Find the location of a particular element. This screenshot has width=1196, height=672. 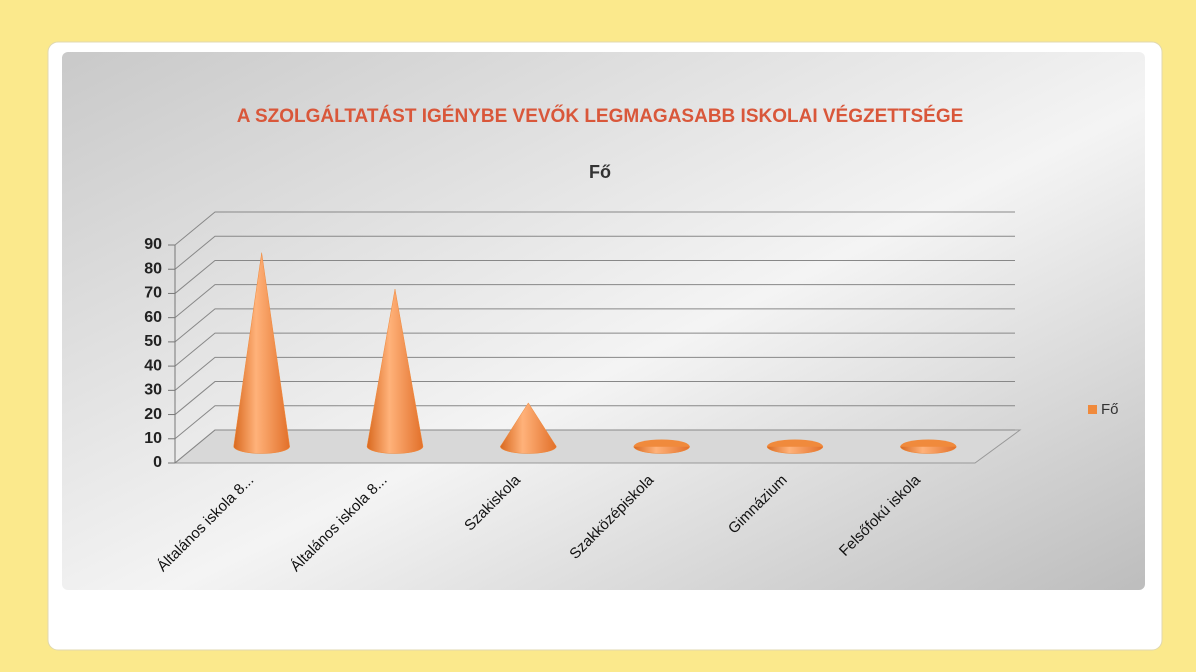

y-tick-label: 40 is located at coordinates (153, 365).